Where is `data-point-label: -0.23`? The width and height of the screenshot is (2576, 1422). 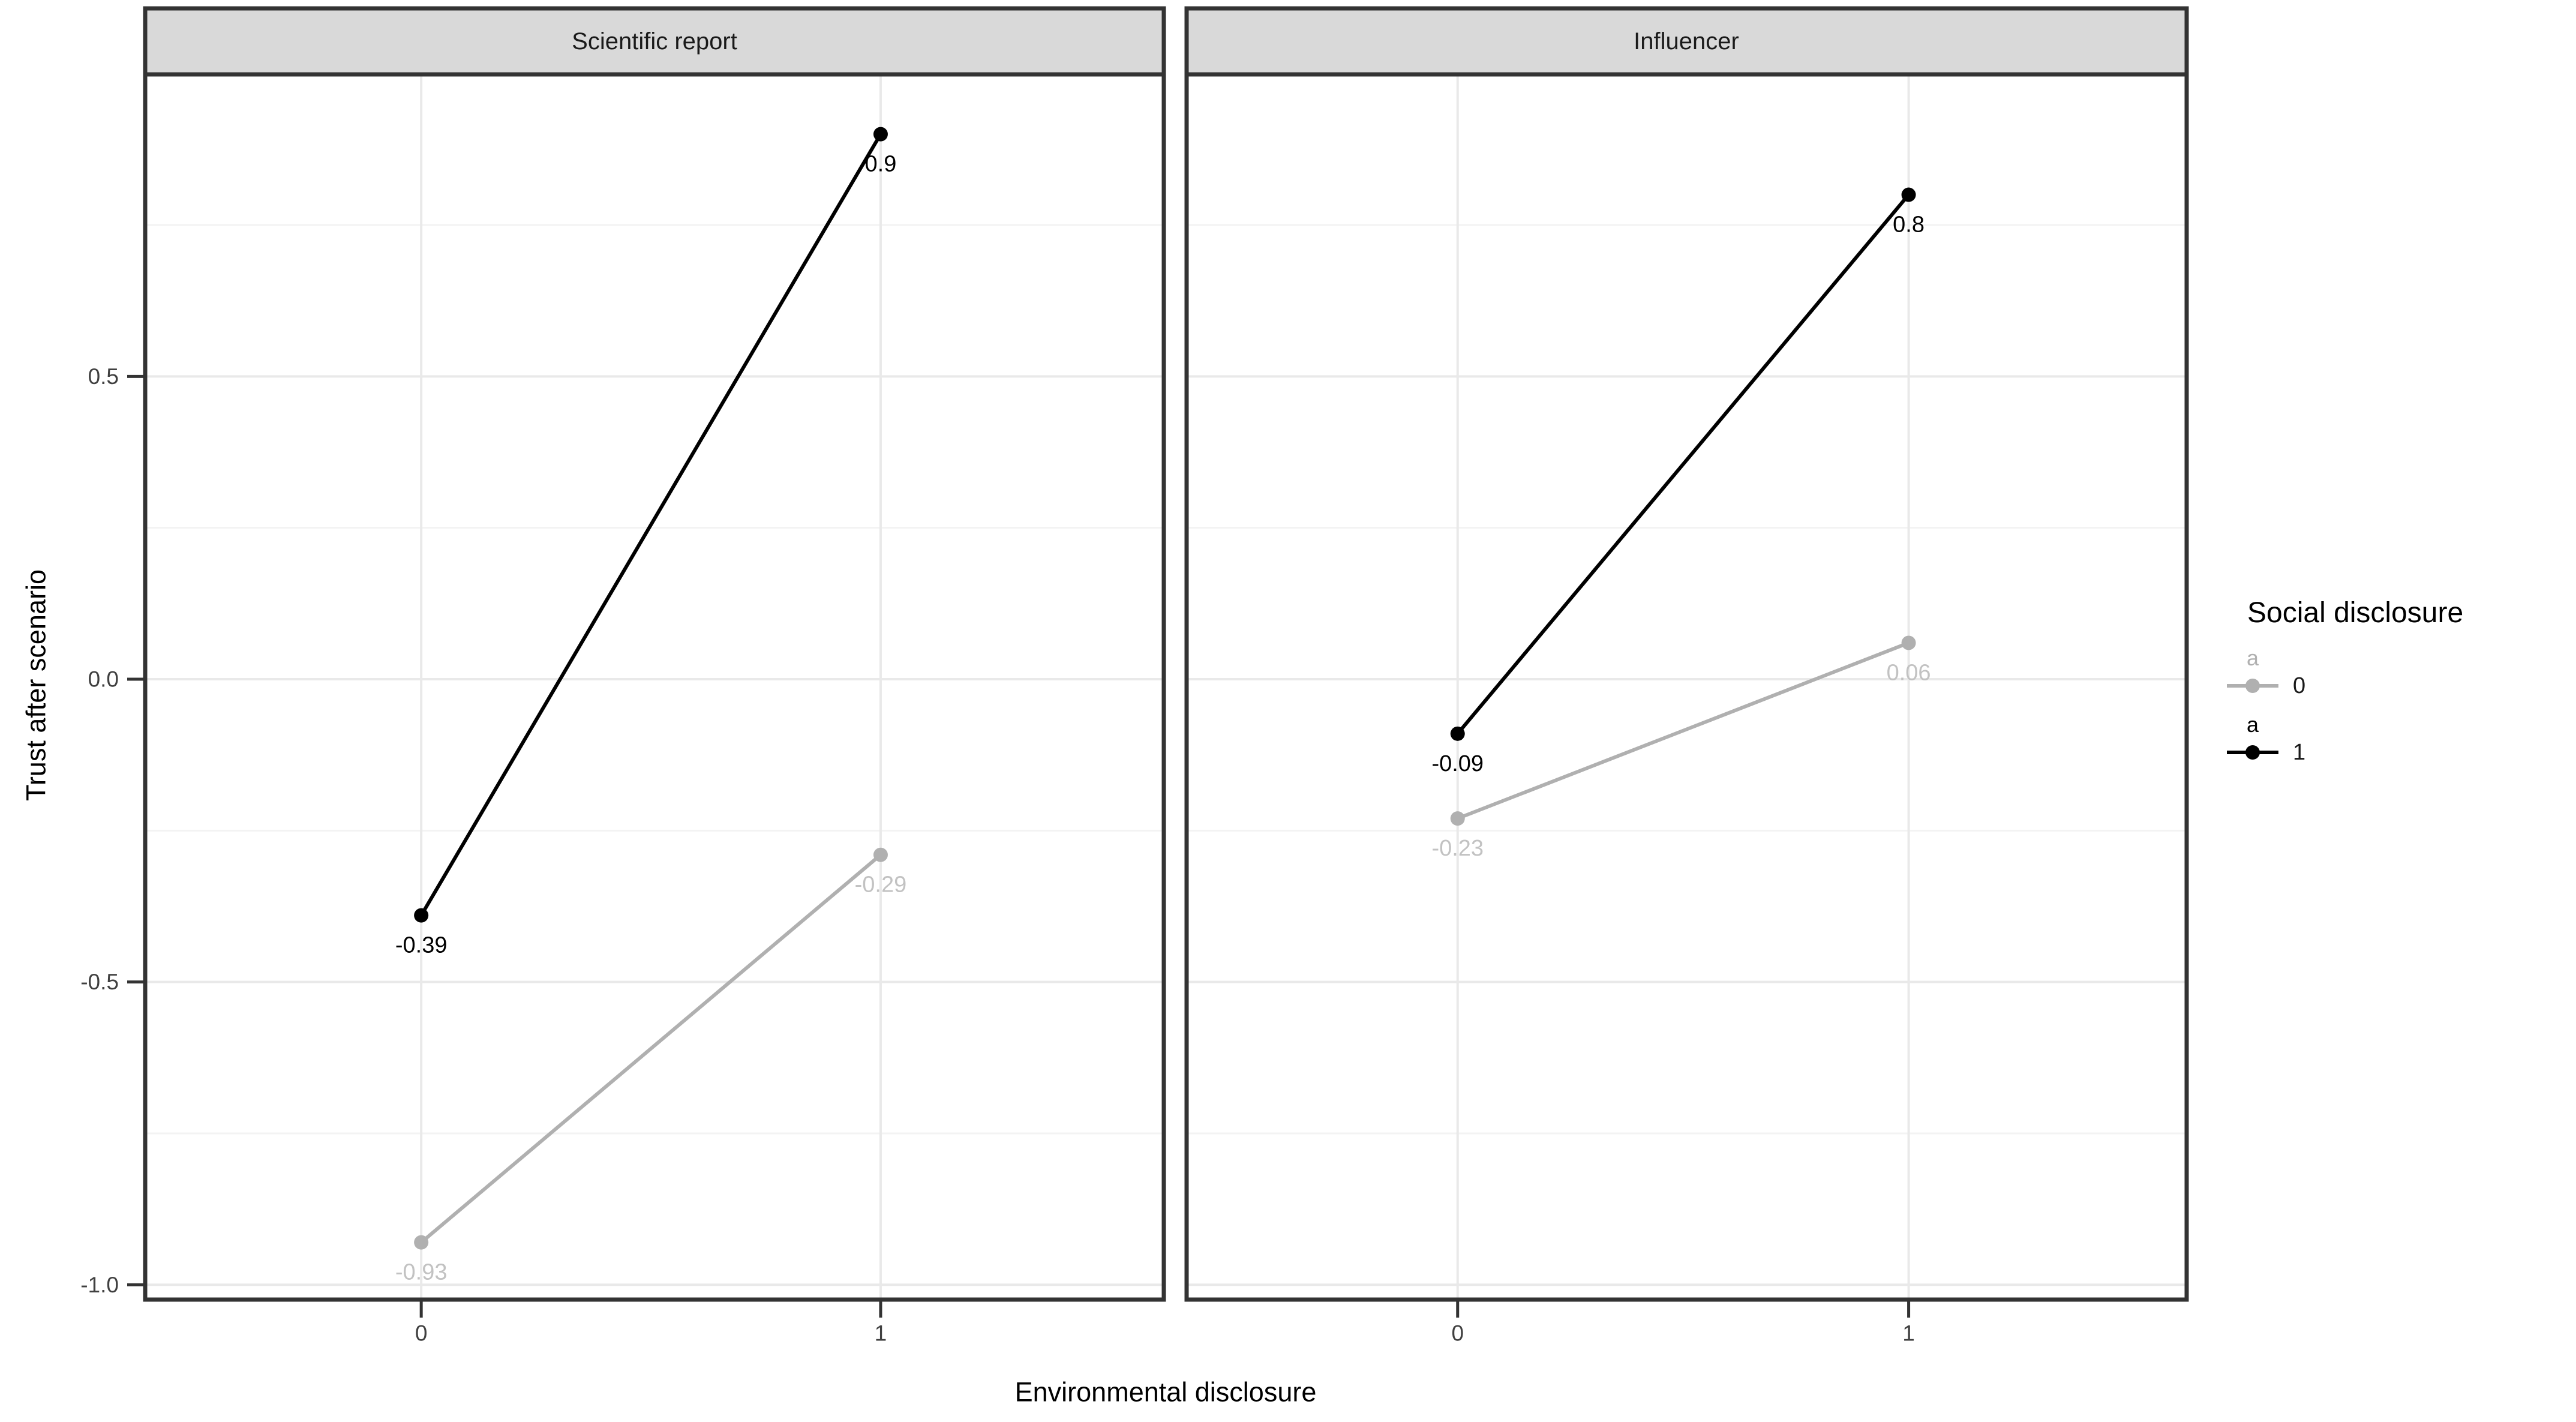
data-point-label: -0.23 is located at coordinates (1457, 848).